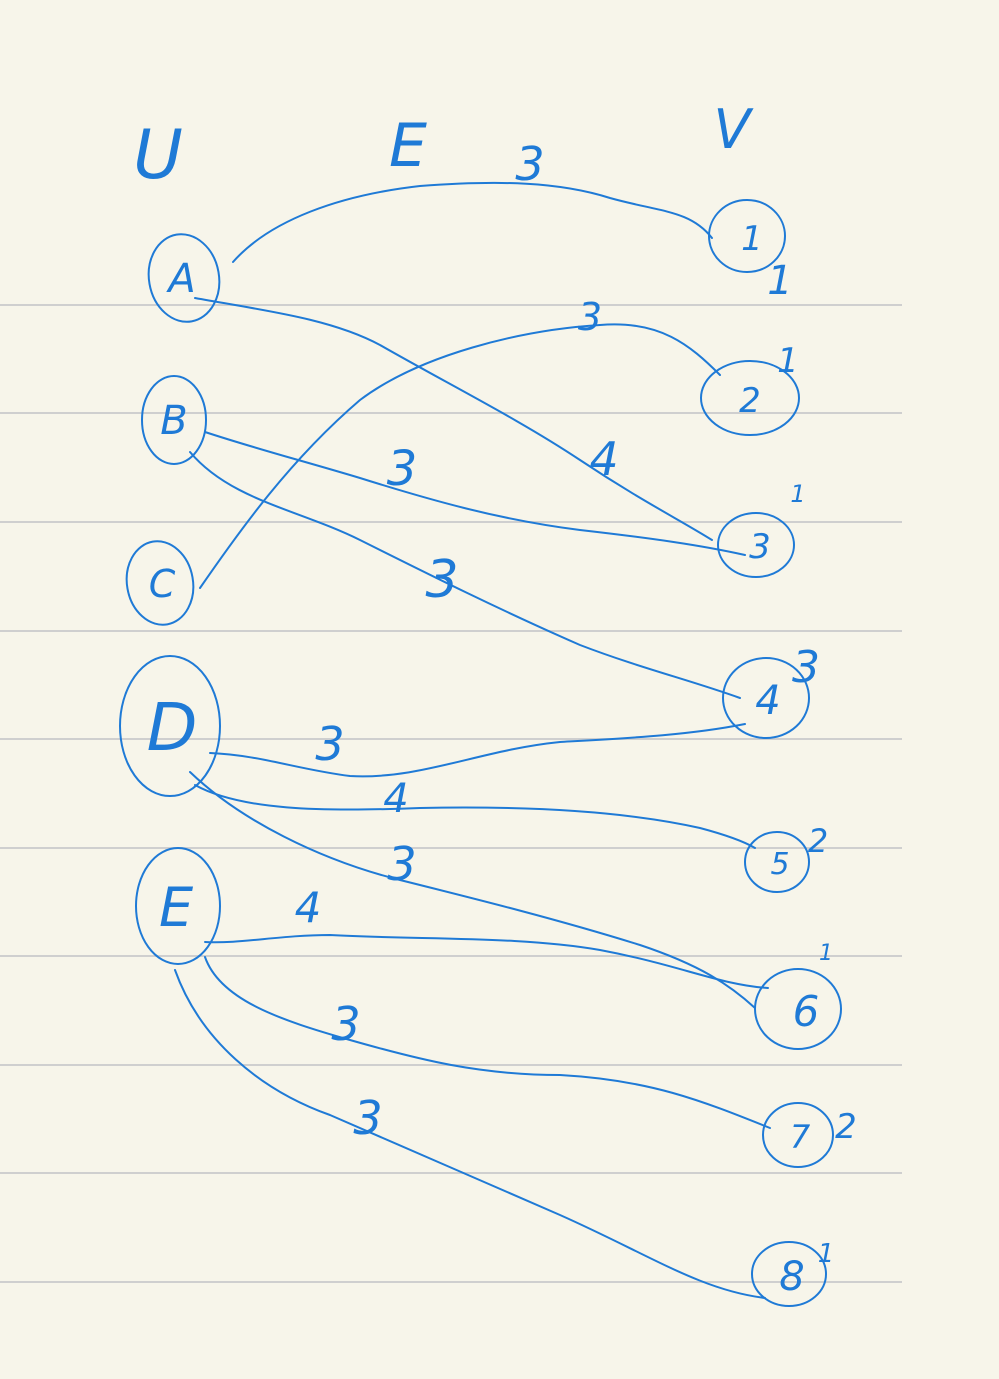 The width and height of the screenshot is (999, 1379). I want to click on node-3-mark: 1, so click(797, 494).